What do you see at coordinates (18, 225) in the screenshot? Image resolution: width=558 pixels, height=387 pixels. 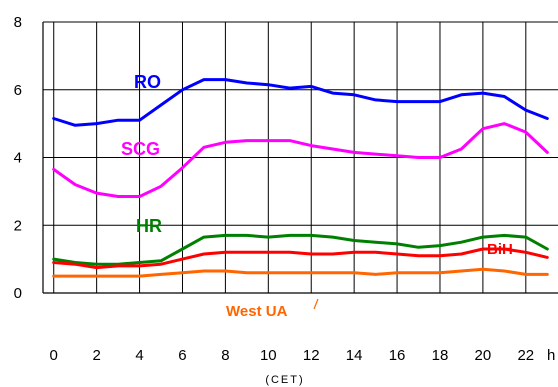 I see `y-tick-label: 2` at bounding box center [18, 225].